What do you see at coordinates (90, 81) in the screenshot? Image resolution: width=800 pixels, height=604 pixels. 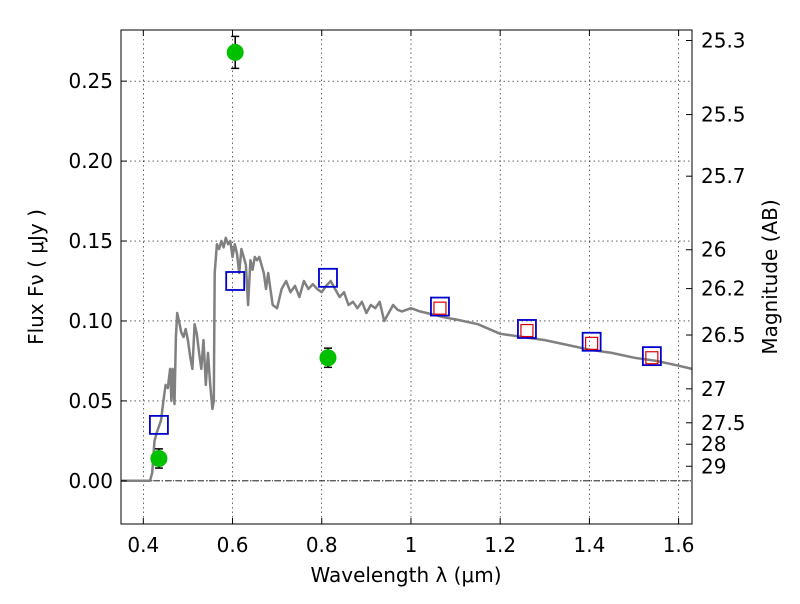 I see `y-tick-label: 0.25` at bounding box center [90, 81].